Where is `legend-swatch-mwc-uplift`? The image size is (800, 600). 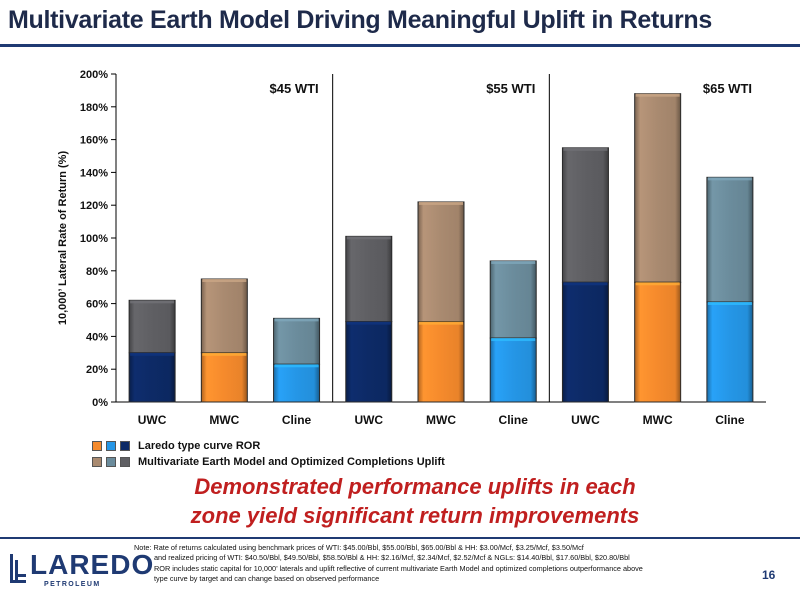
legend-swatch-mwc-uplift is located at coordinates (97, 462).